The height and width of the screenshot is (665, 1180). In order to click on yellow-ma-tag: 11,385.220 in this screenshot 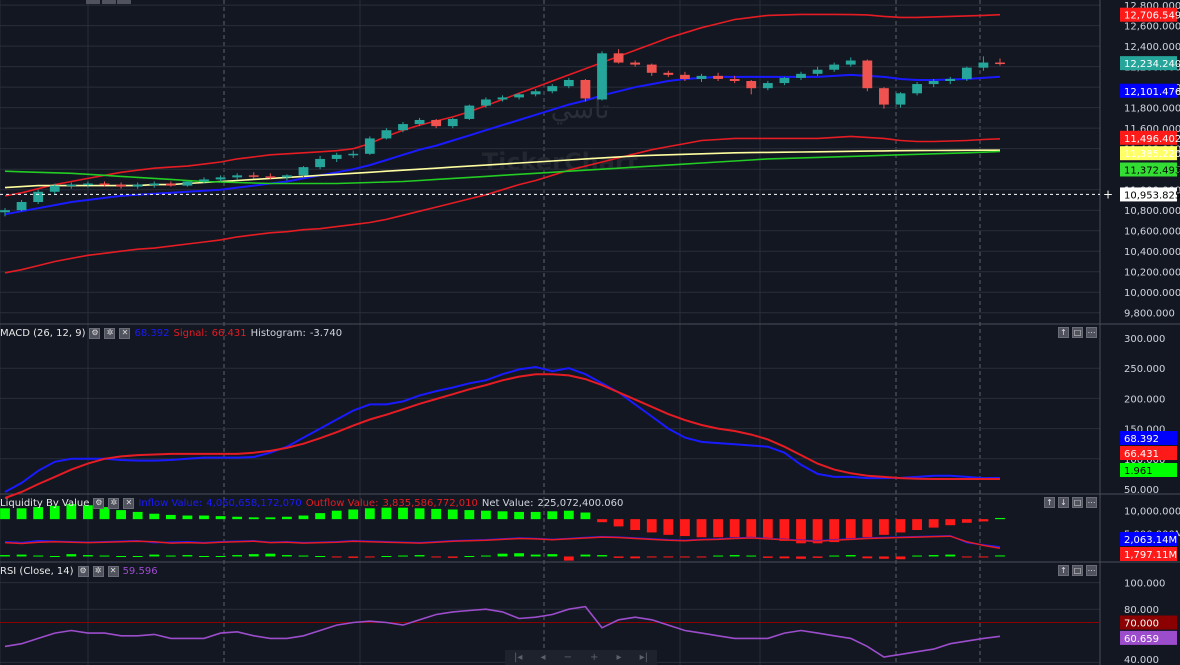, I will do `click(1152, 154)`.